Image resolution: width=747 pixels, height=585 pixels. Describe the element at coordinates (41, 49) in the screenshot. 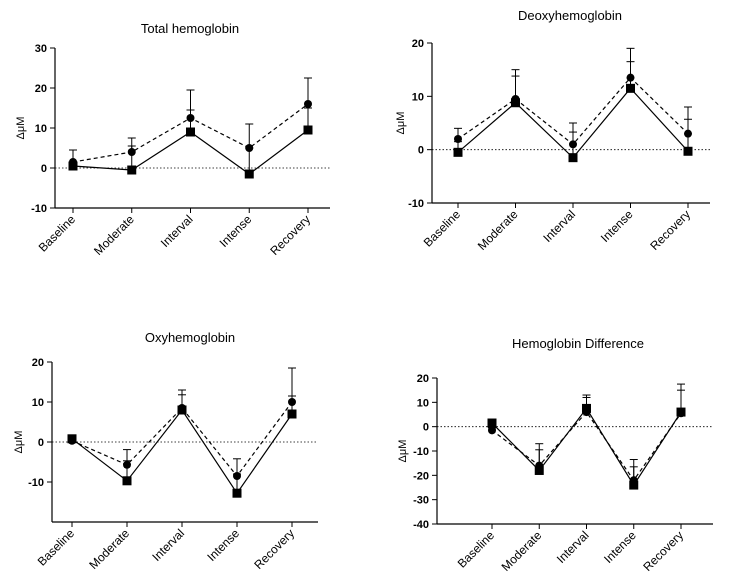

I see `y-tick-label: 30` at that location.